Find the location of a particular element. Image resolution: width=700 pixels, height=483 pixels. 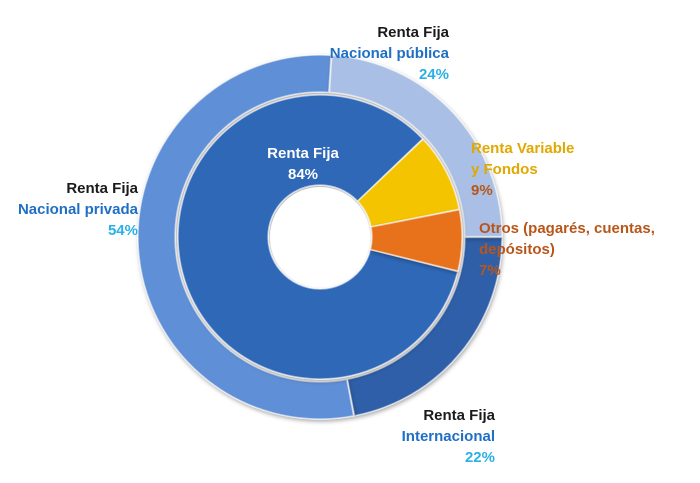

label-internacional-line2: Internacional is located at coordinates (448, 436).